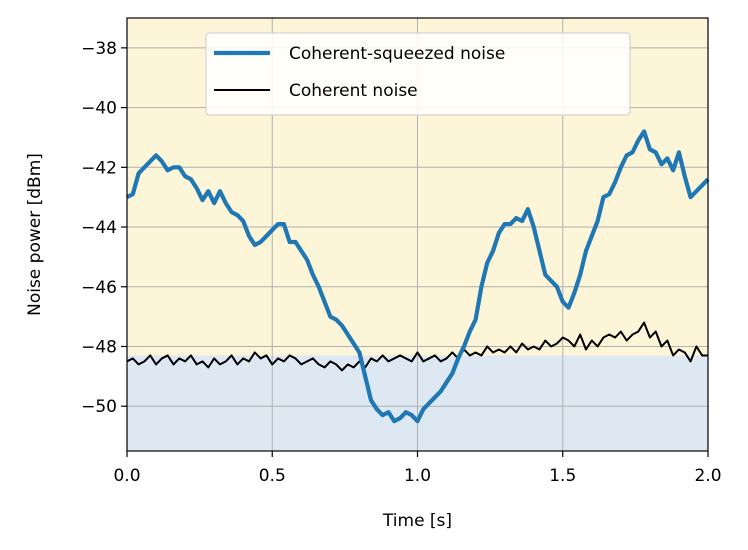 Image resolution: width=748 pixels, height=550 pixels. Describe the element at coordinates (397, 54) in the screenshot. I see `legend-label-coherent-squeezed: Coherent-squeezed noise` at that location.